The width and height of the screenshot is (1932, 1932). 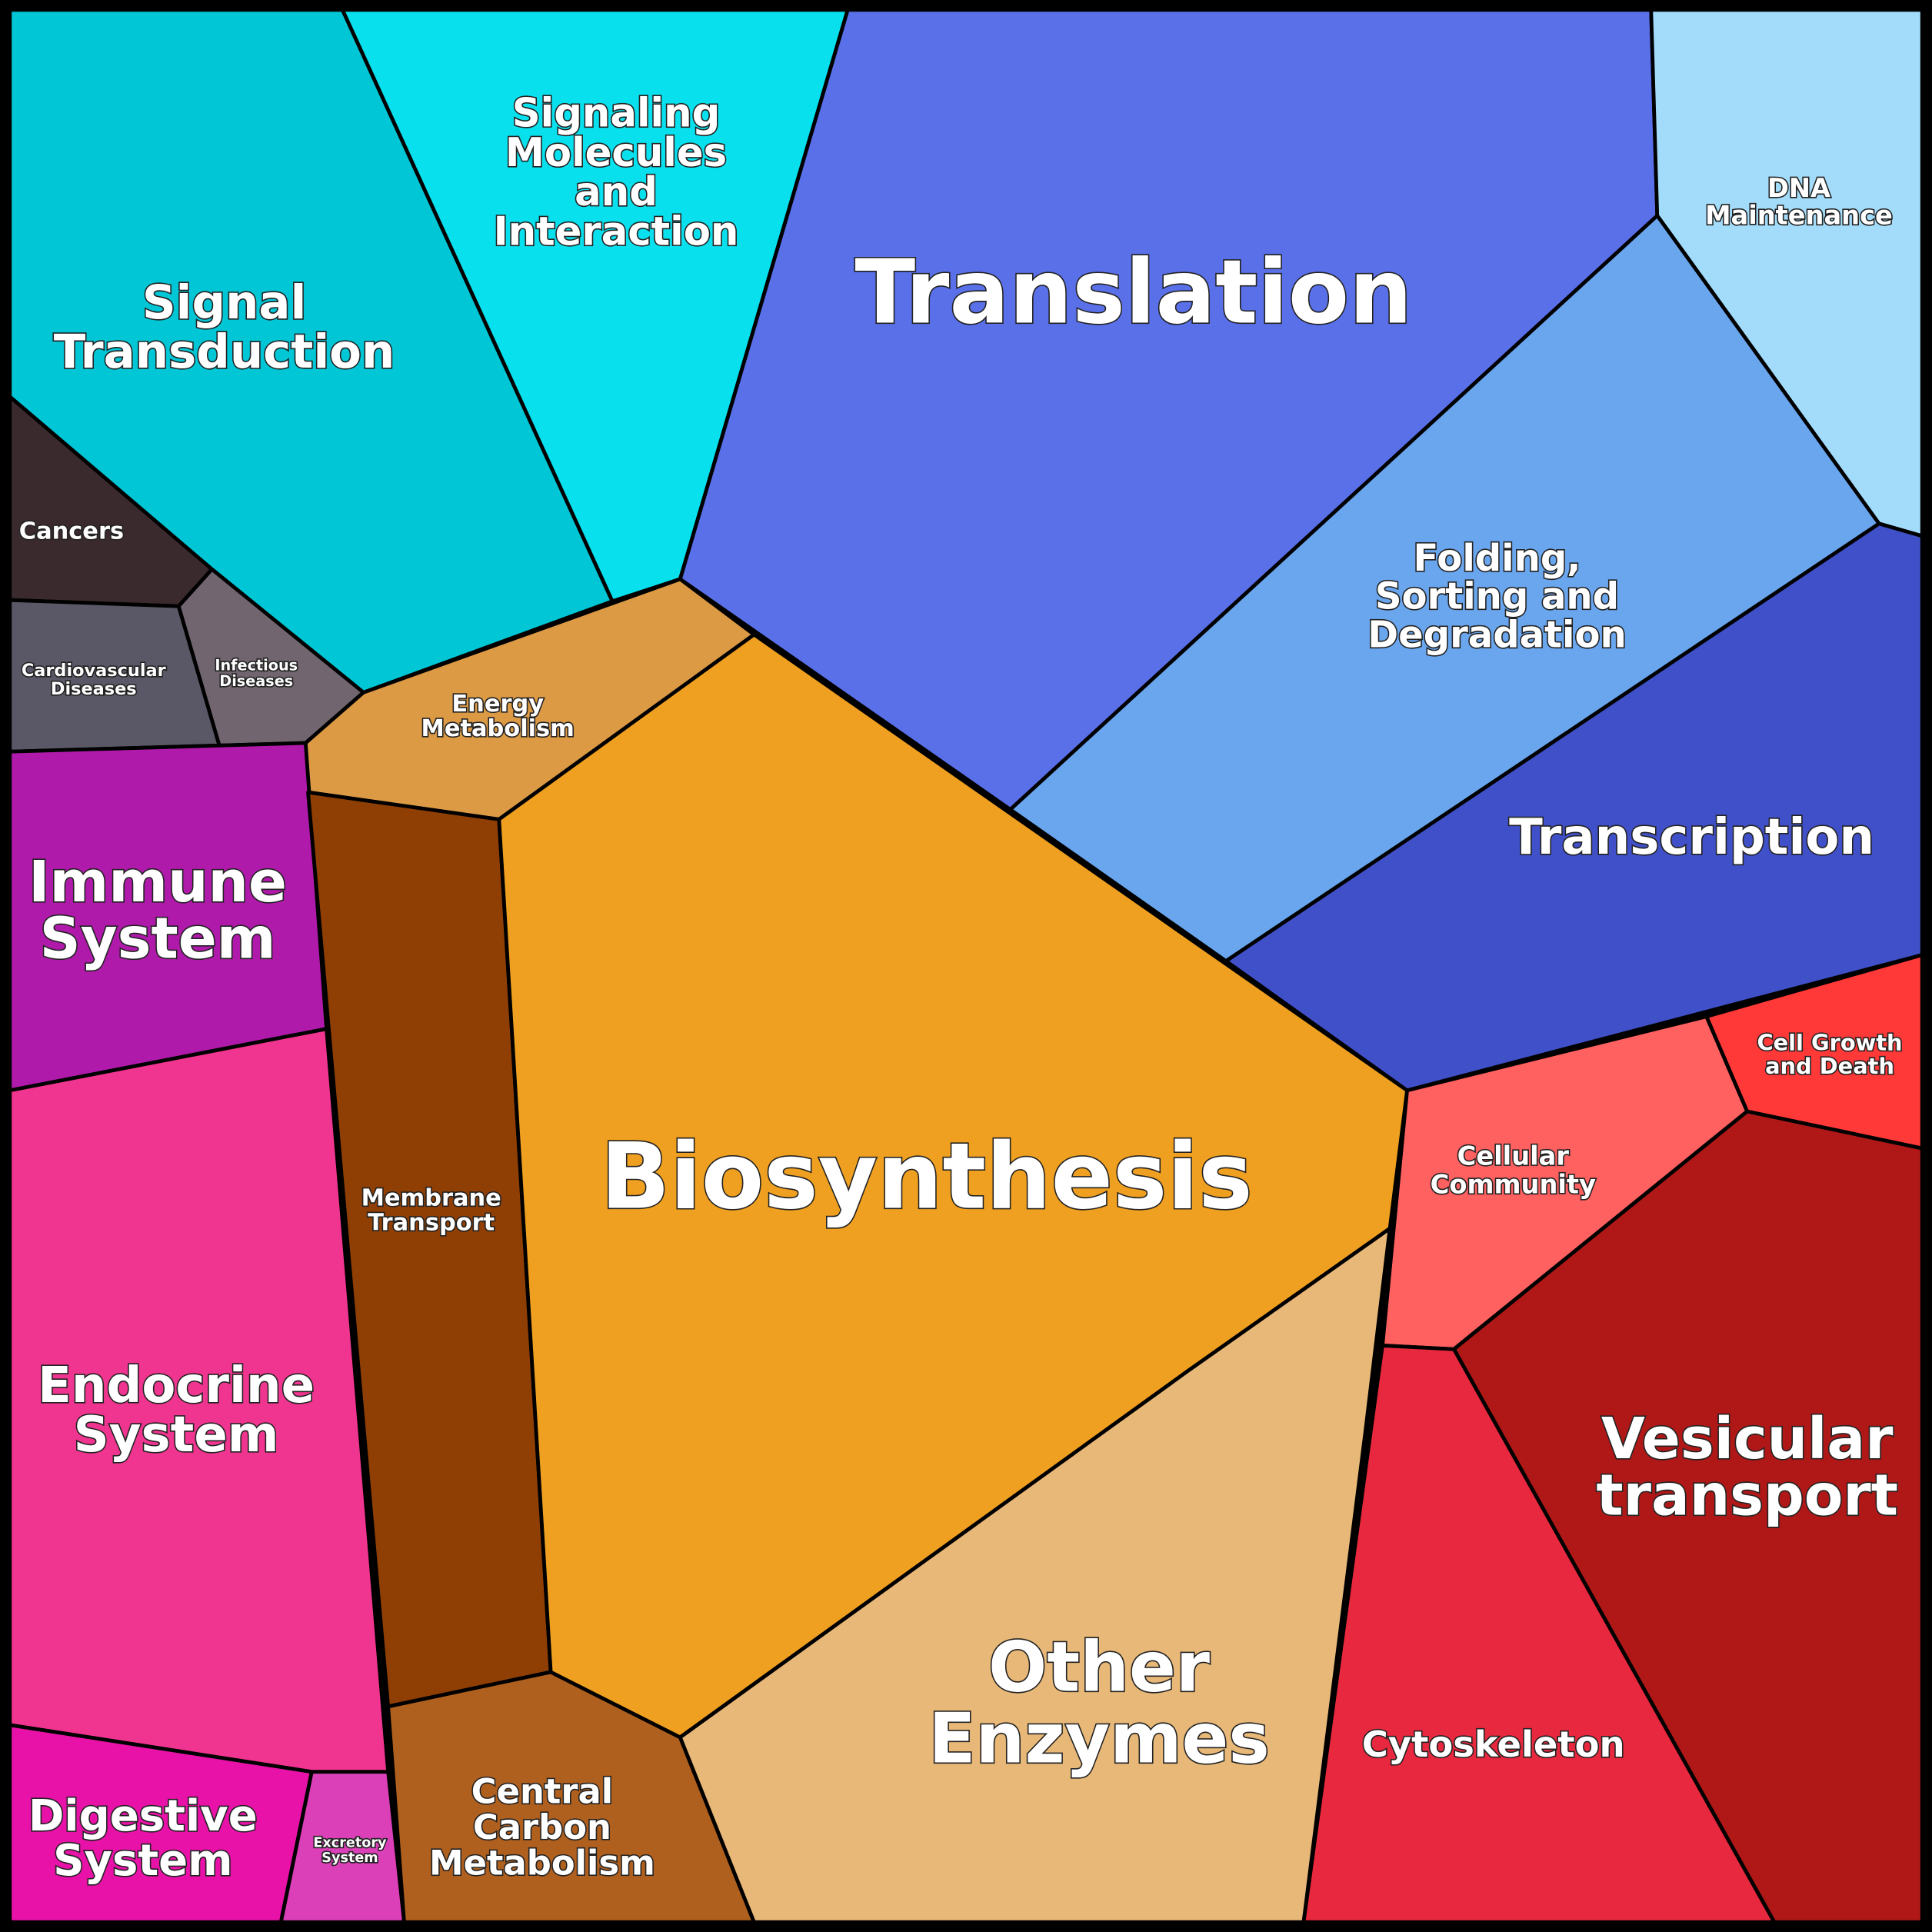 What do you see at coordinates (1133, 292) in the screenshot?
I see `region-label: Translation` at bounding box center [1133, 292].